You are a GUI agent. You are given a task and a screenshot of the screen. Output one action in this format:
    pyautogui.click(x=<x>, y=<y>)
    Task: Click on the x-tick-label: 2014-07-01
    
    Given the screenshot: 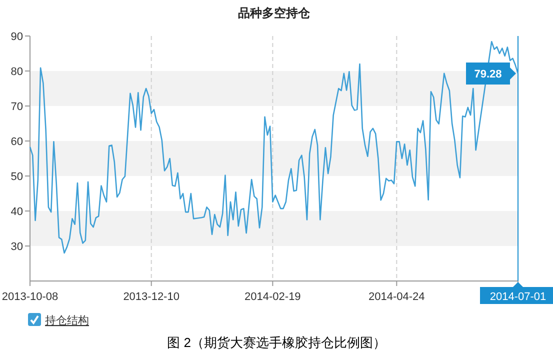 What is the action you would take?
    pyautogui.click(x=518, y=297)
    